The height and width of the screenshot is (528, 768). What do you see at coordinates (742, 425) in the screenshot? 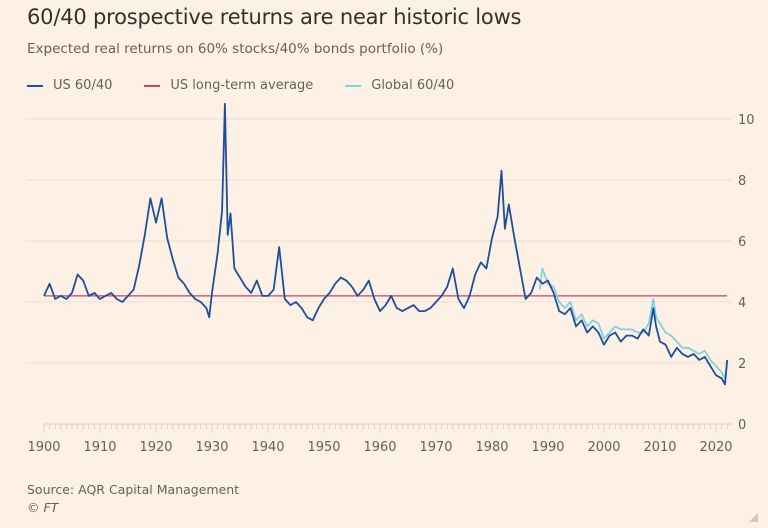
I see `y-tick-label: 0` at bounding box center [742, 425].